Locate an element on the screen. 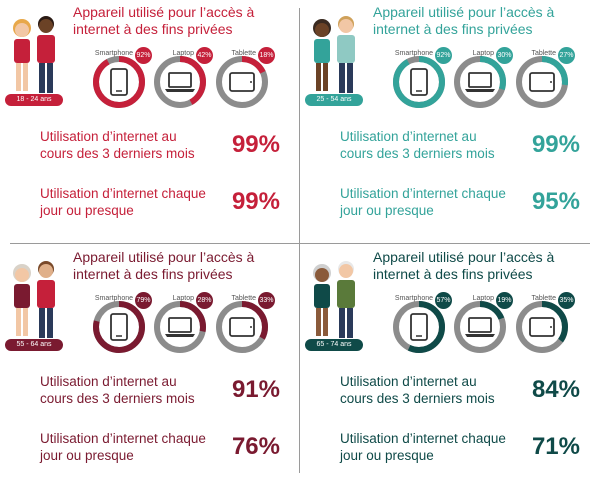  age-group-badge: 18 - 24 ans is located at coordinates (34, 100).